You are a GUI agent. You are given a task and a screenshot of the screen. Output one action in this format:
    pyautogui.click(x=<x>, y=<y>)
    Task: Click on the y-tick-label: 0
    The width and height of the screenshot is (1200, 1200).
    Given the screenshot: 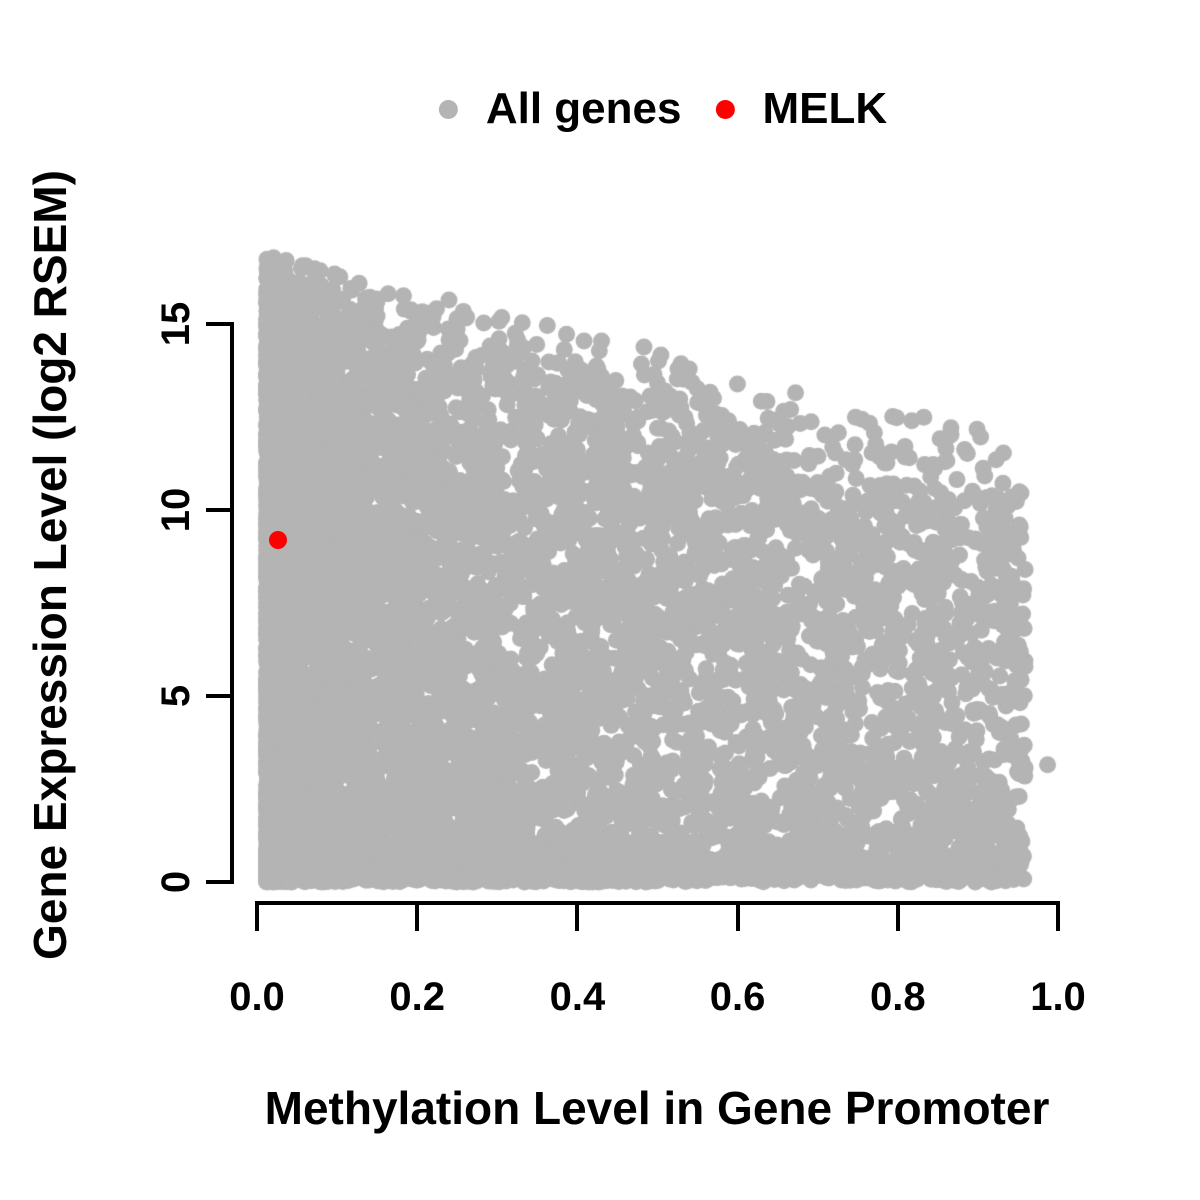 What is the action you would take?
    pyautogui.click(x=176, y=882)
    